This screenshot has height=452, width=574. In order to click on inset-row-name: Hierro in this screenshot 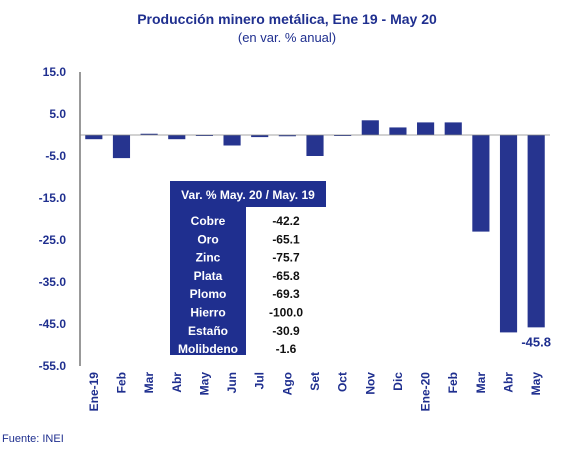, I will do `click(207, 313)`.